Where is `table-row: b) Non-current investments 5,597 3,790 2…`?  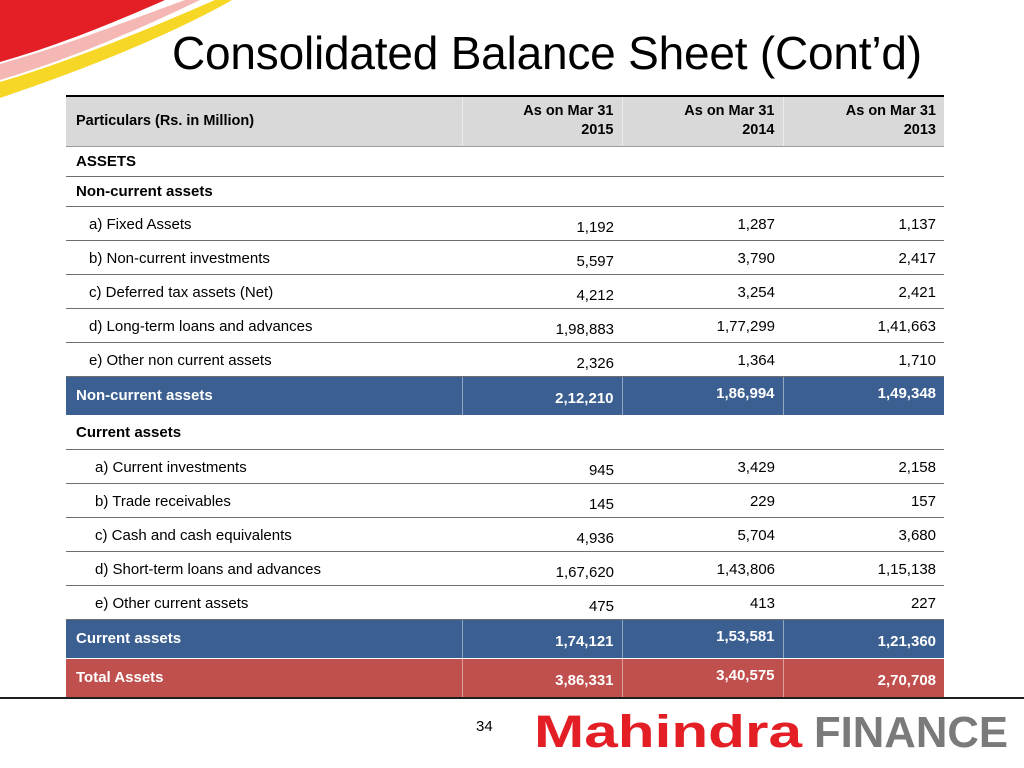 table-row: b) Non-current investments 5,597 3,790 2… is located at coordinates (505, 257).